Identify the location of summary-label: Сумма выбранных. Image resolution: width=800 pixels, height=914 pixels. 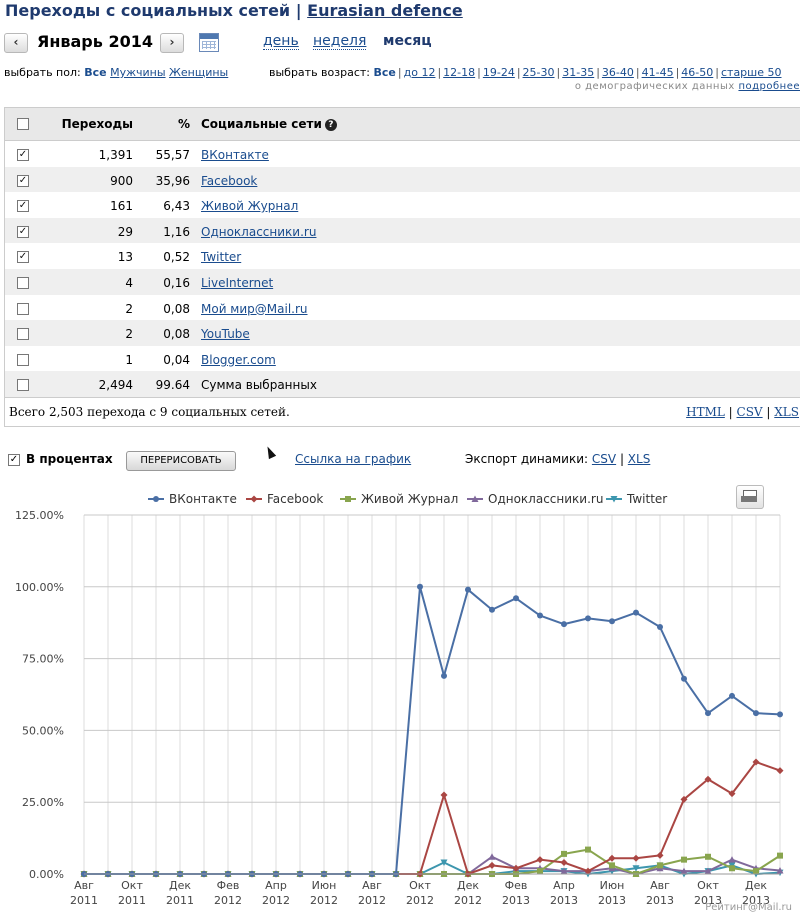
(259, 385).